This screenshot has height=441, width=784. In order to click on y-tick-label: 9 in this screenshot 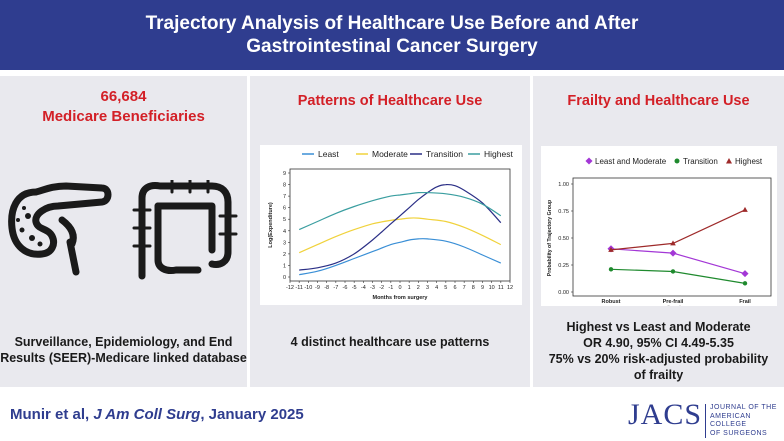, I will do `click(284, 174)`.